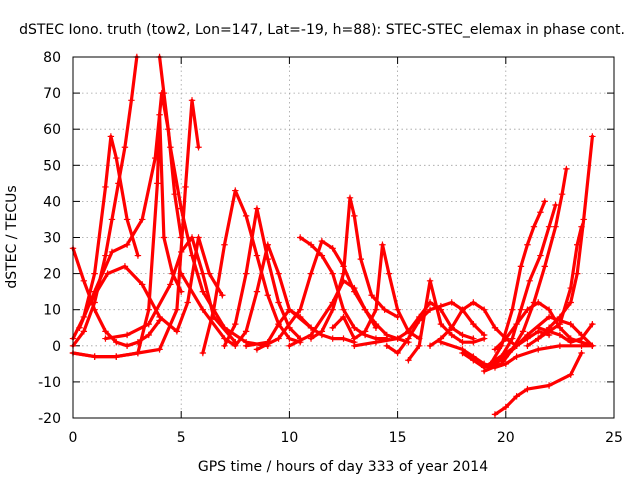  Describe the element at coordinates (506, 438) in the screenshot. I see `x-tick-label: 20` at that location.